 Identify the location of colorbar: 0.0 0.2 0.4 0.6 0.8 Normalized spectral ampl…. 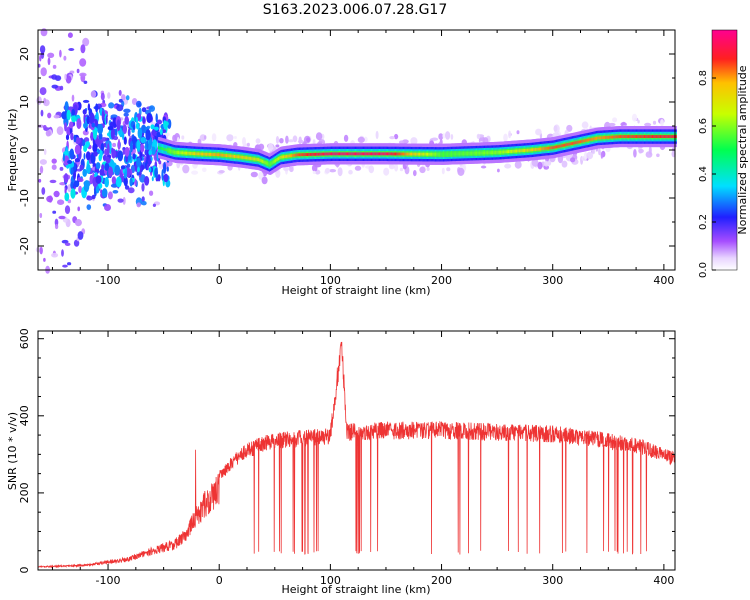
(723, 153).